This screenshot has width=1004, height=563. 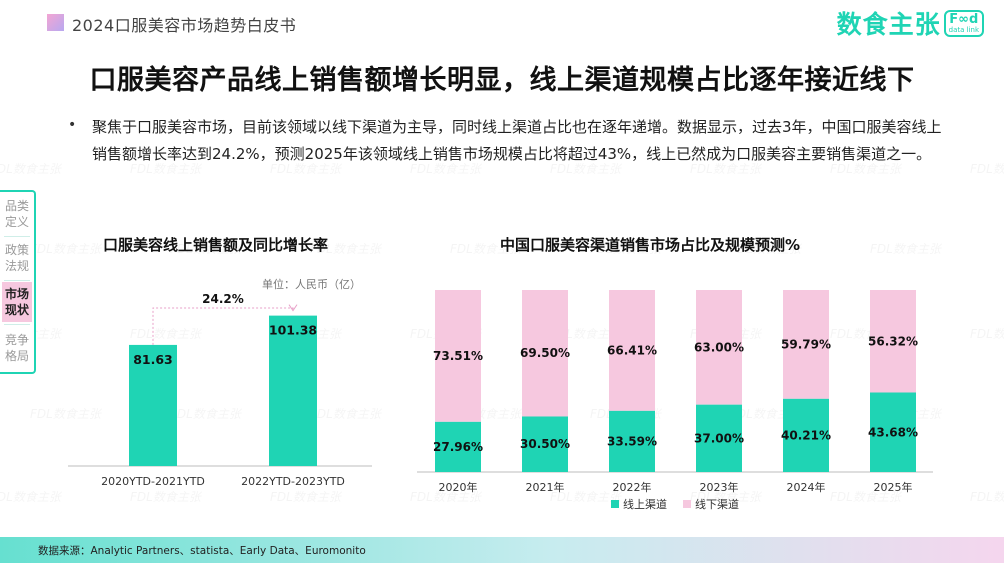 What do you see at coordinates (55, 22) in the screenshot?
I see `header-accent-square` at bounding box center [55, 22].